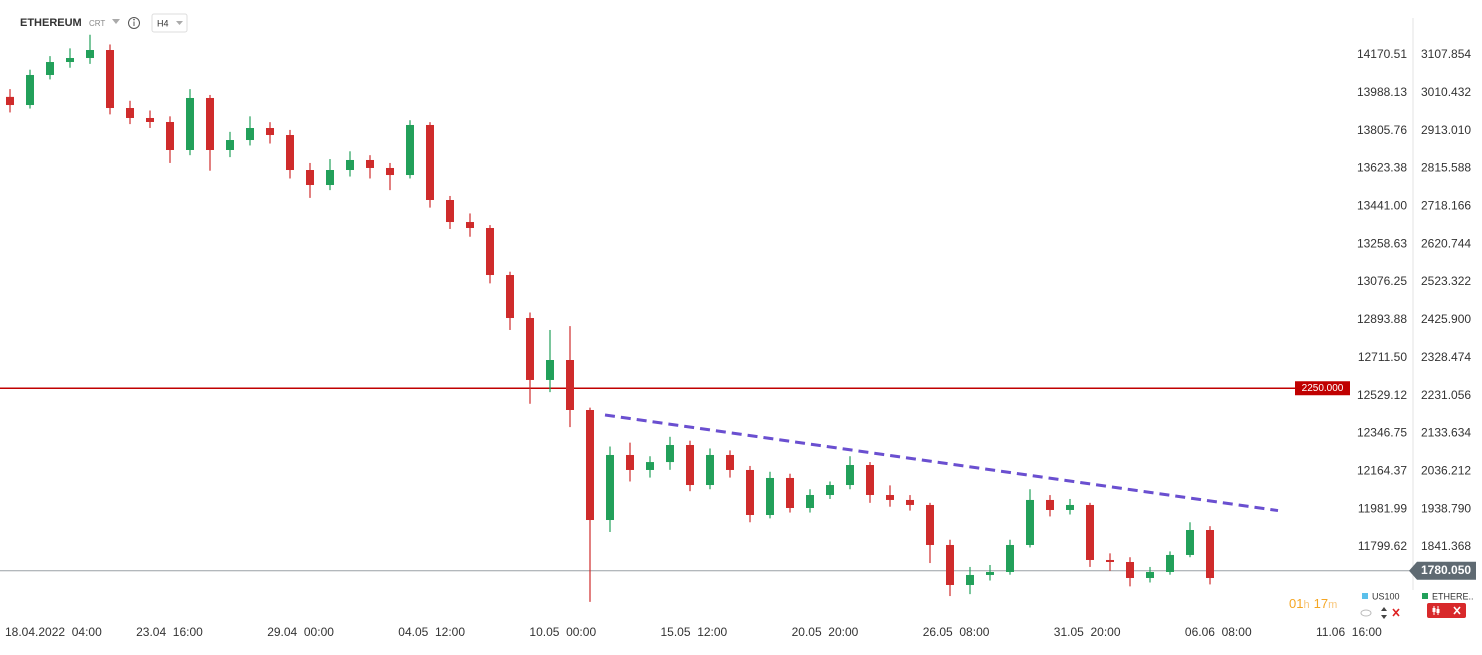 The width and height of the screenshot is (1482, 655). Describe the element at coordinates (1384, 613) in the screenshot. I see `move-icon` at that location.